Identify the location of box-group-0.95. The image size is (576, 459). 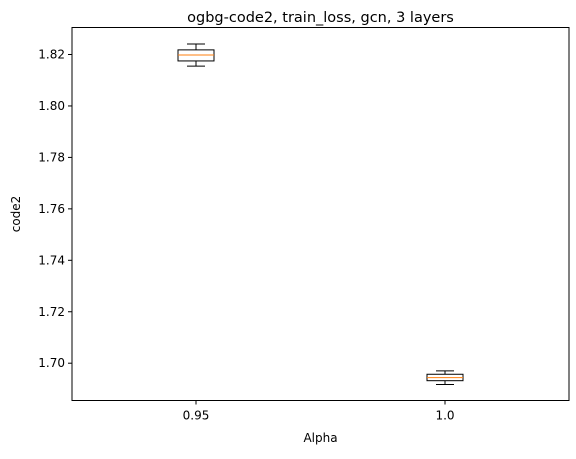
(196, 55).